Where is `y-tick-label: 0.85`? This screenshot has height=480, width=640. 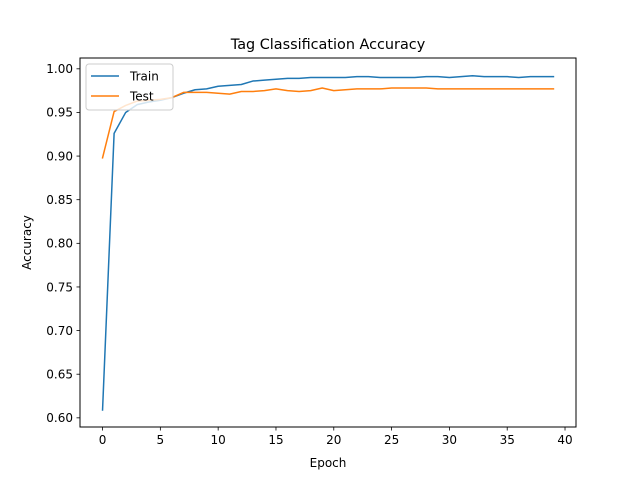 y-tick-label: 0.85 is located at coordinates (59, 200).